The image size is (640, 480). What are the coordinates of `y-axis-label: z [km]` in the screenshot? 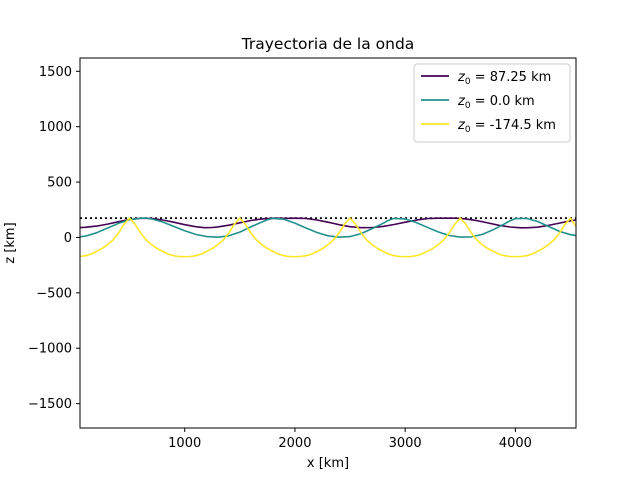 It's located at (10, 242).